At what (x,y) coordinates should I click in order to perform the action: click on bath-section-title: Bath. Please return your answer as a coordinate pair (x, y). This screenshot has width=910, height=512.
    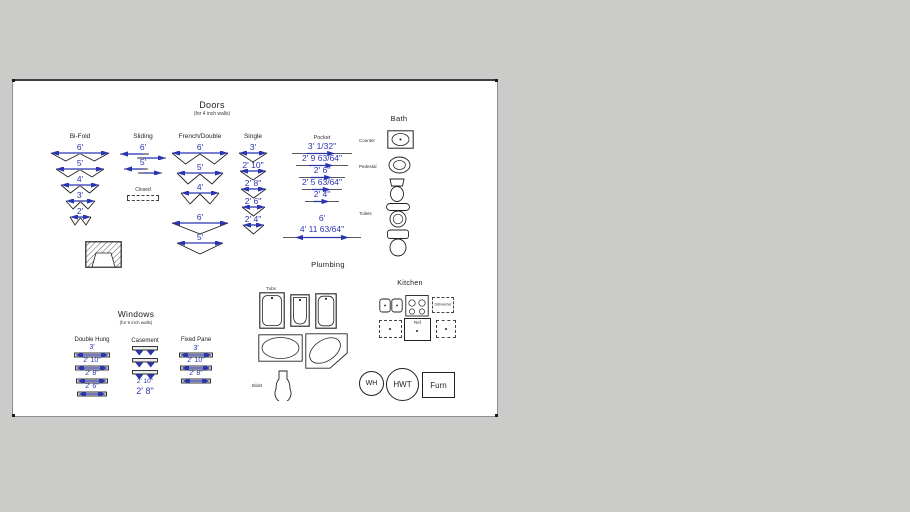
    Looking at the image, I should click on (399, 118).